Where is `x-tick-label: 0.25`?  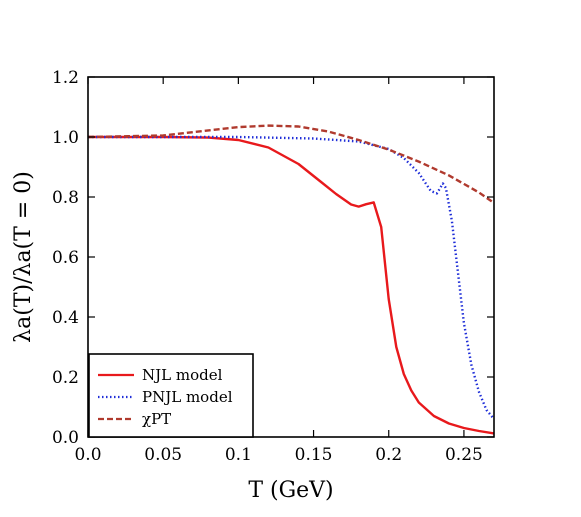 x-tick-label: 0.25 is located at coordinates (464, 455).